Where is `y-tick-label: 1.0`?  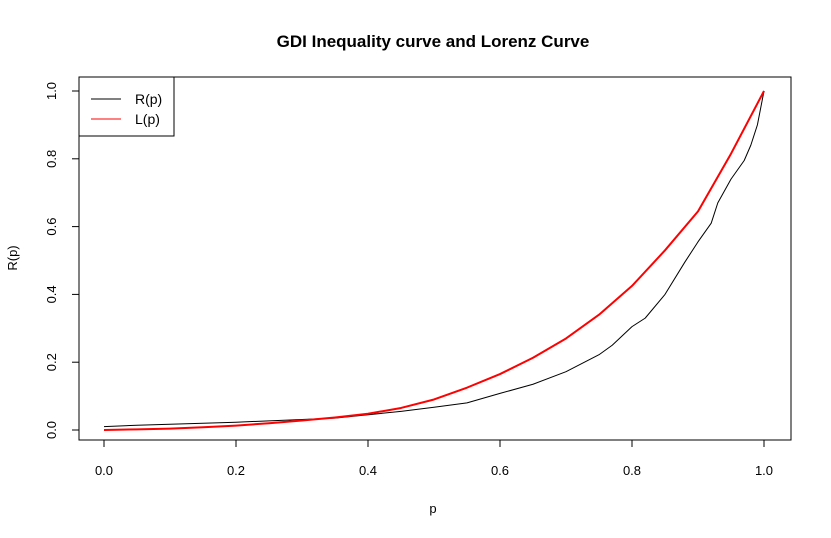
y-tick-label: 1.0 is located at coordinates (51, 91).